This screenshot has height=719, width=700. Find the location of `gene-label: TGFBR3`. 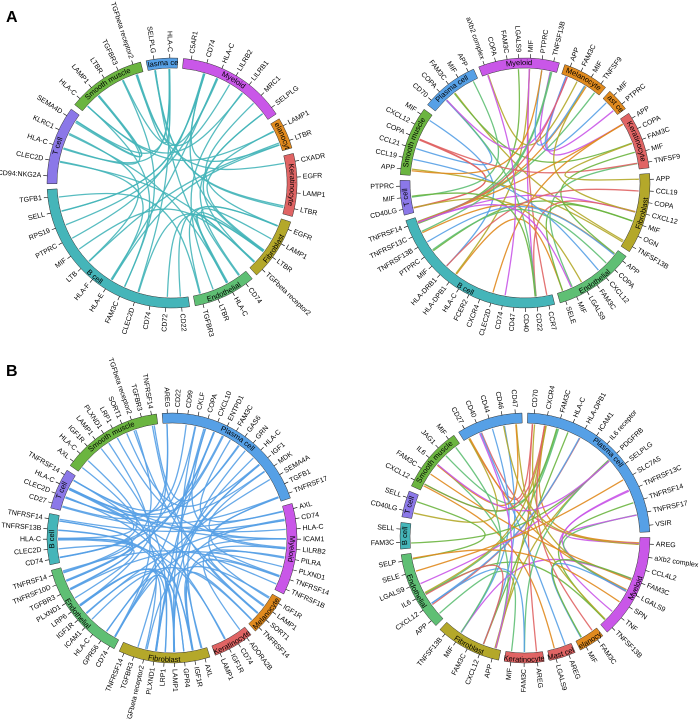

gene-label: TGFBR3 is located at coordinates (208, 323).